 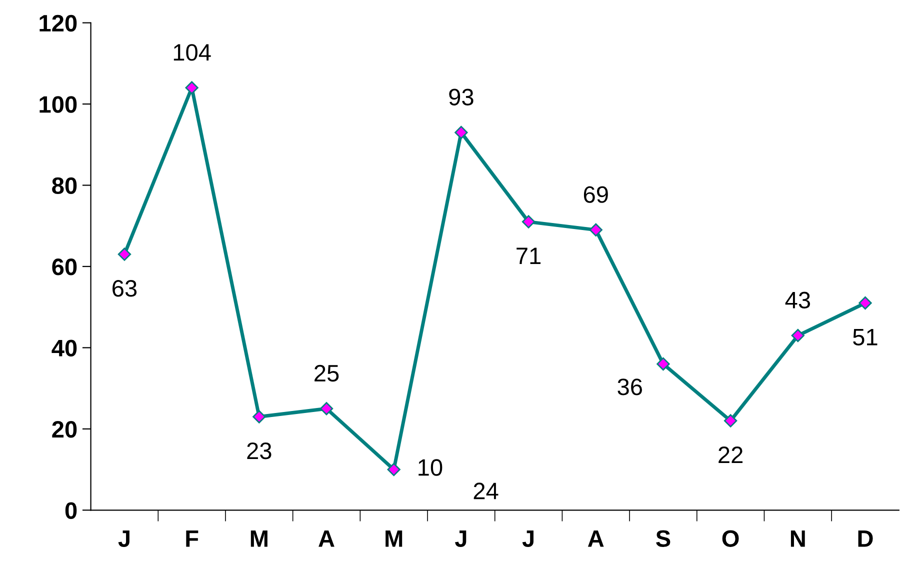 I want to click on data-label: 93, so click(x=461, y=97).